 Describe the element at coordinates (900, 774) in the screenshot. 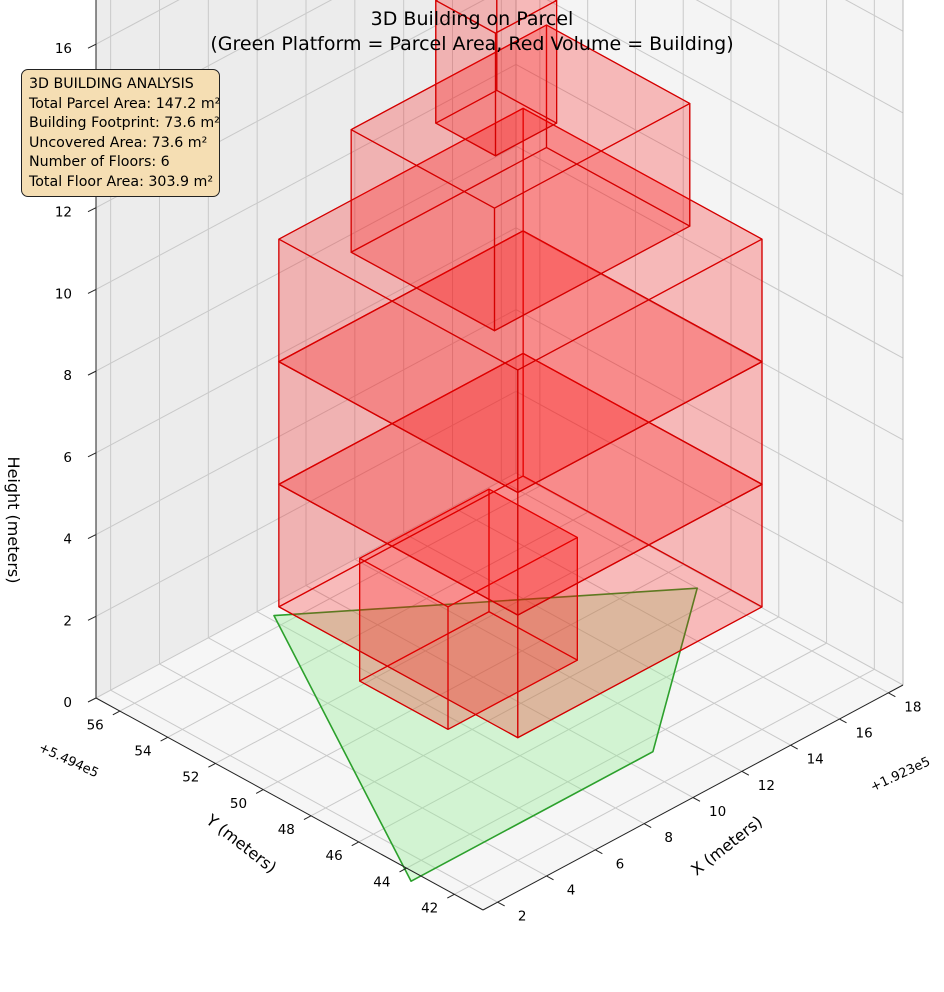

I see `x-offset-label: +1.923e5` at that location.